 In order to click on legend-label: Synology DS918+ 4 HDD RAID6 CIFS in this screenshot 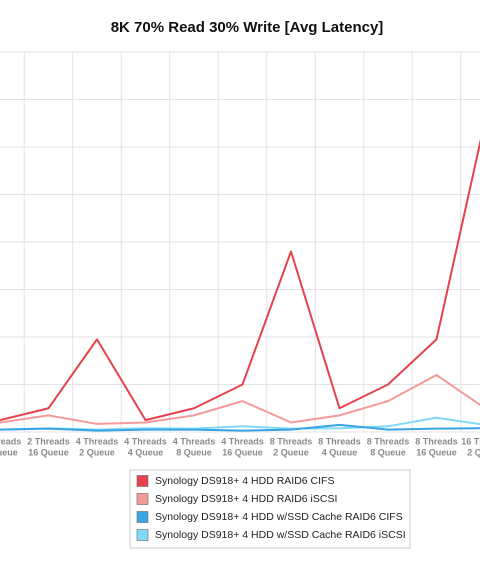, I will do `click(244, 481)`.